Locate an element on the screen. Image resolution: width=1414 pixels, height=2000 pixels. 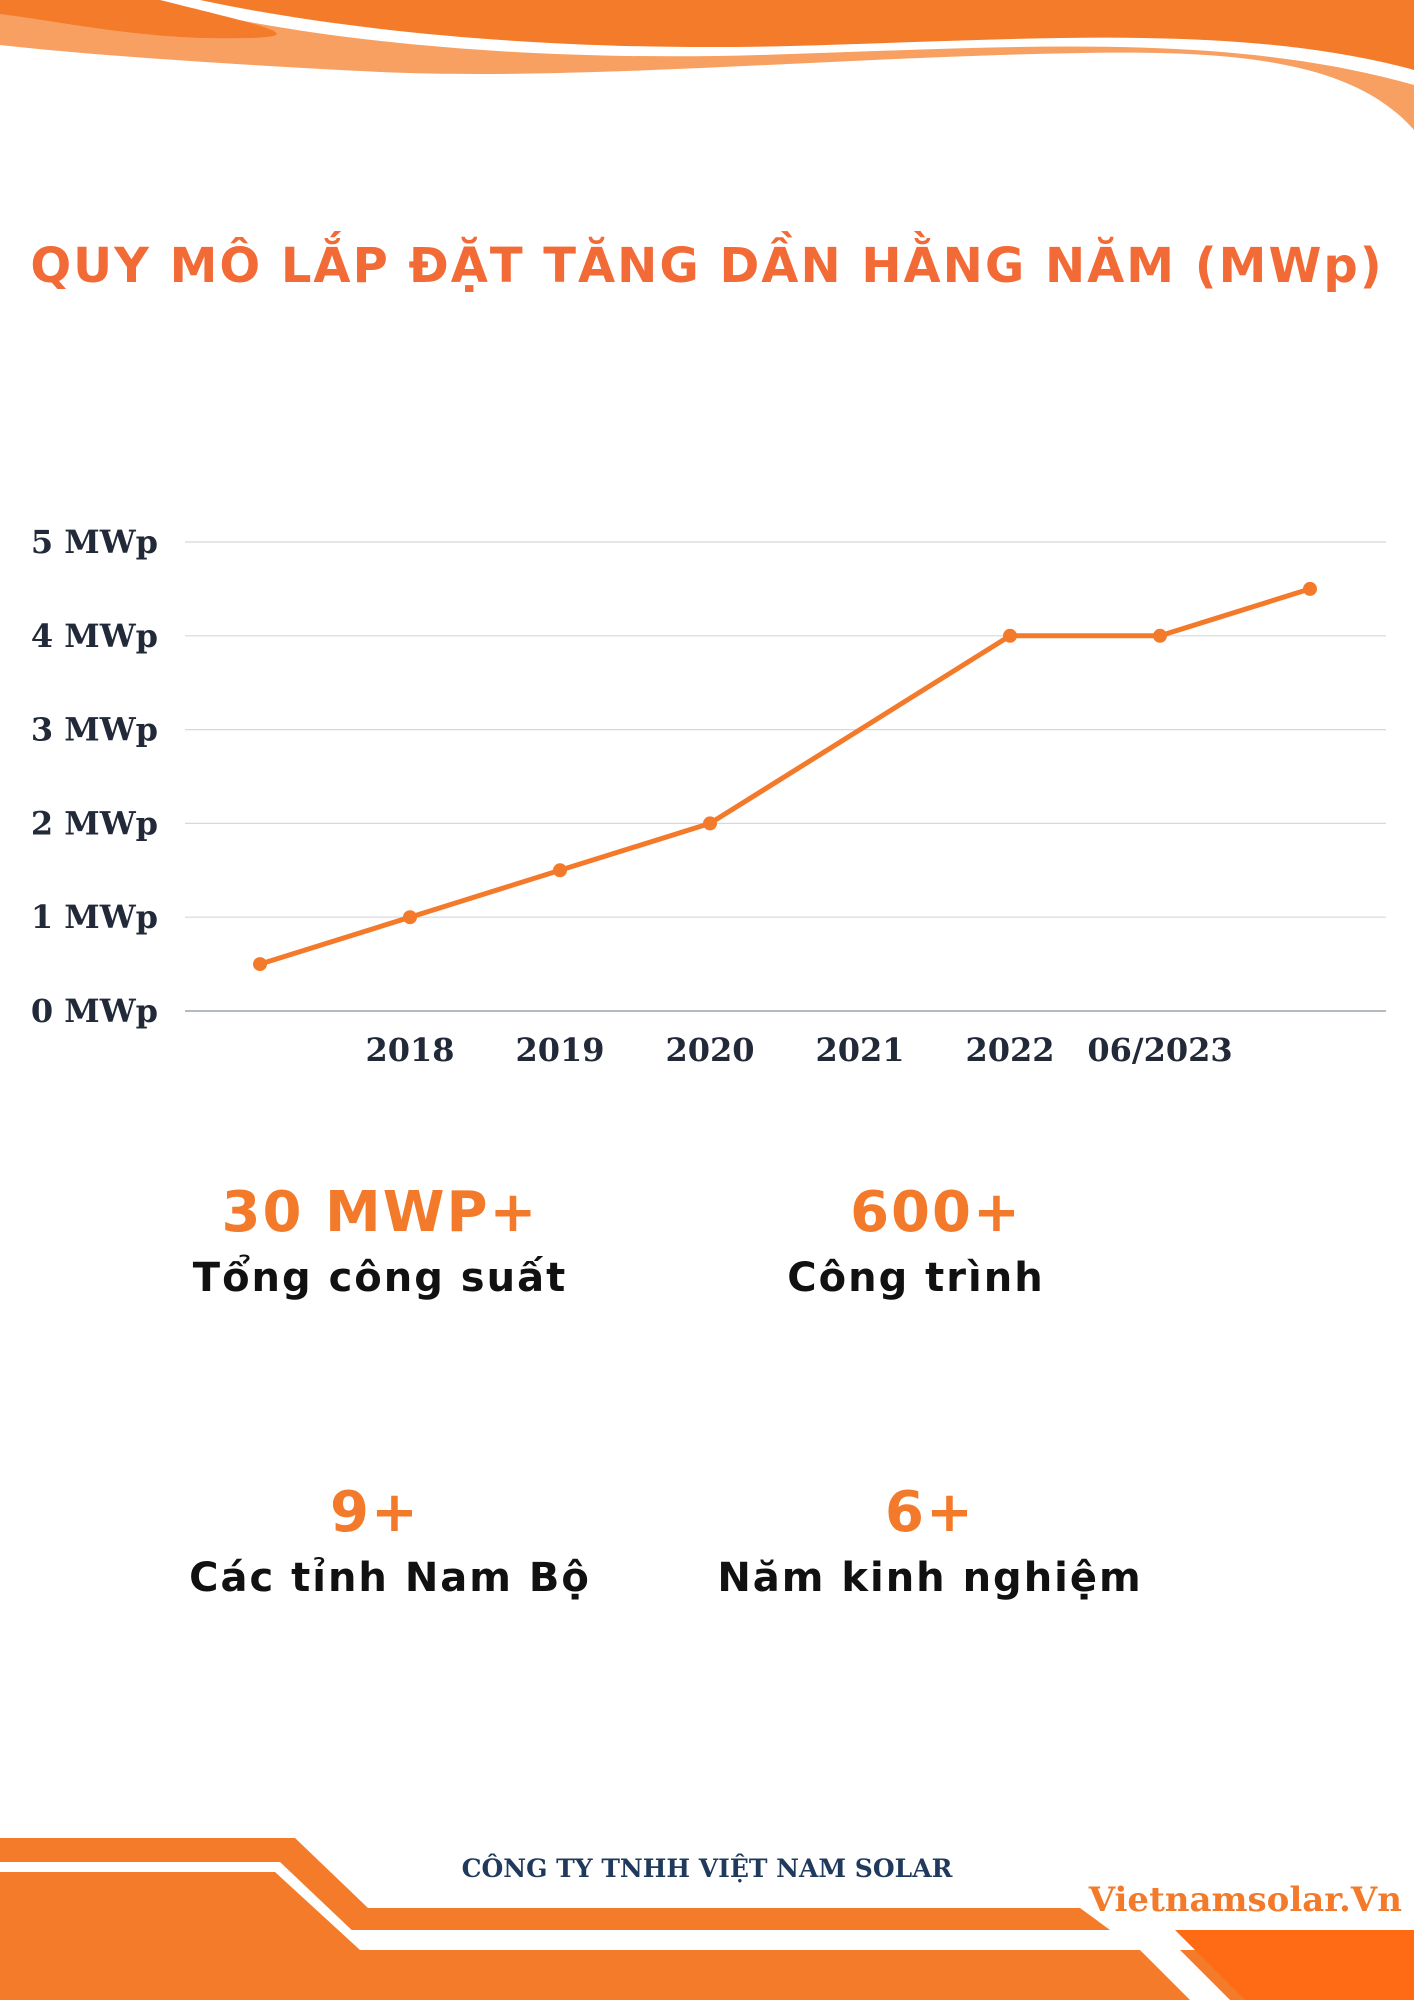
x-tick-label: 2019 is located at coordinates (559, 1050).